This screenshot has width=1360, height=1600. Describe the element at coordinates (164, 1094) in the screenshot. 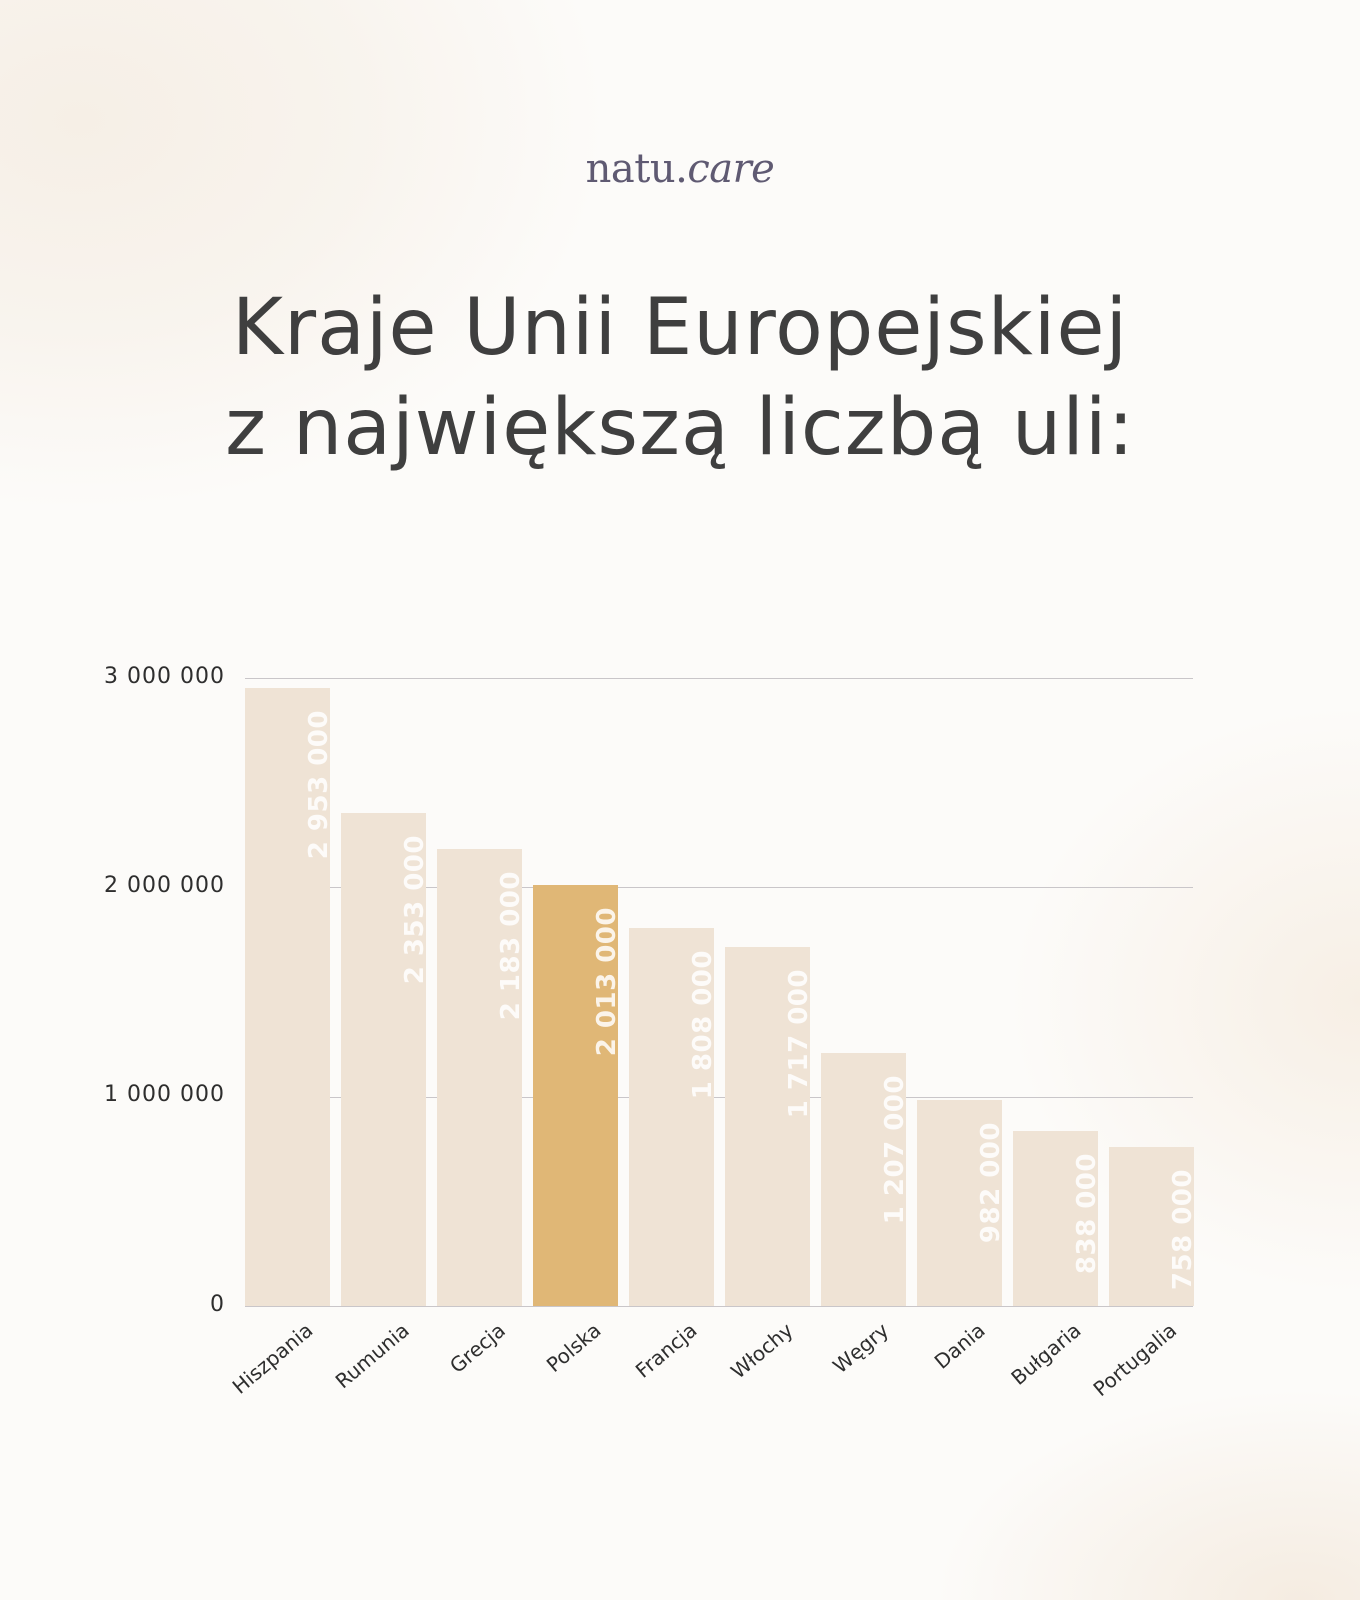

I see `y-tick-1m: 1 000 000` at that location.